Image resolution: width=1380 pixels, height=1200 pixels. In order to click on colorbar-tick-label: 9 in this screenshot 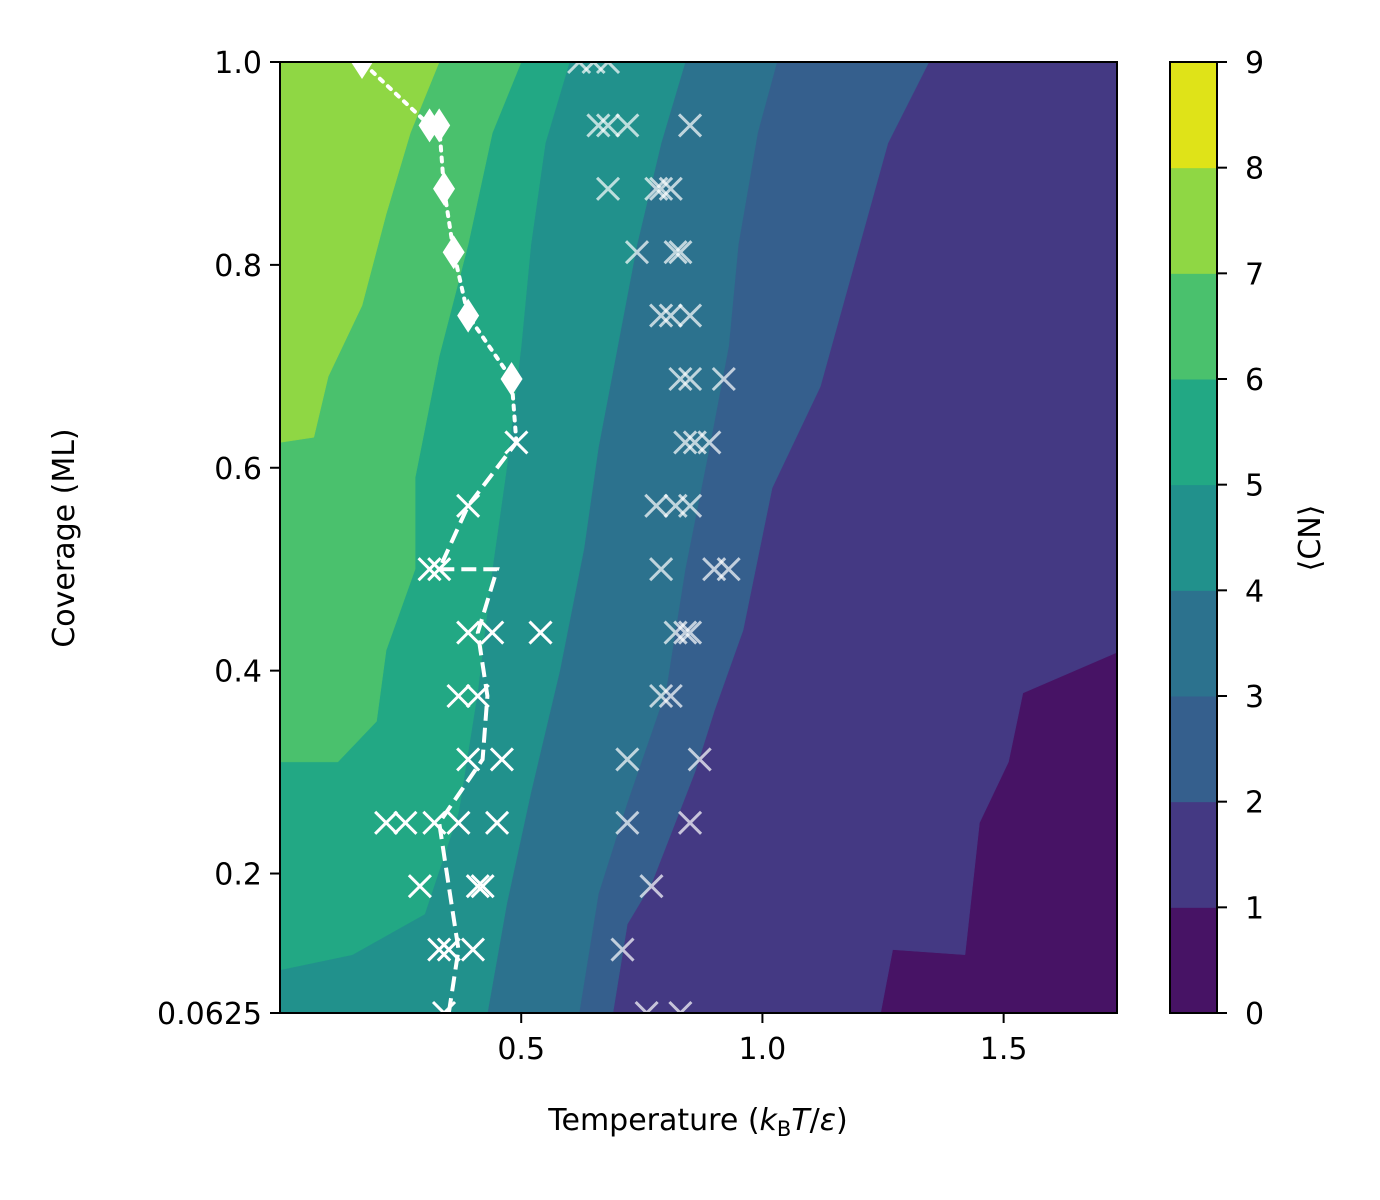, I will do `click(1254, 63)`.